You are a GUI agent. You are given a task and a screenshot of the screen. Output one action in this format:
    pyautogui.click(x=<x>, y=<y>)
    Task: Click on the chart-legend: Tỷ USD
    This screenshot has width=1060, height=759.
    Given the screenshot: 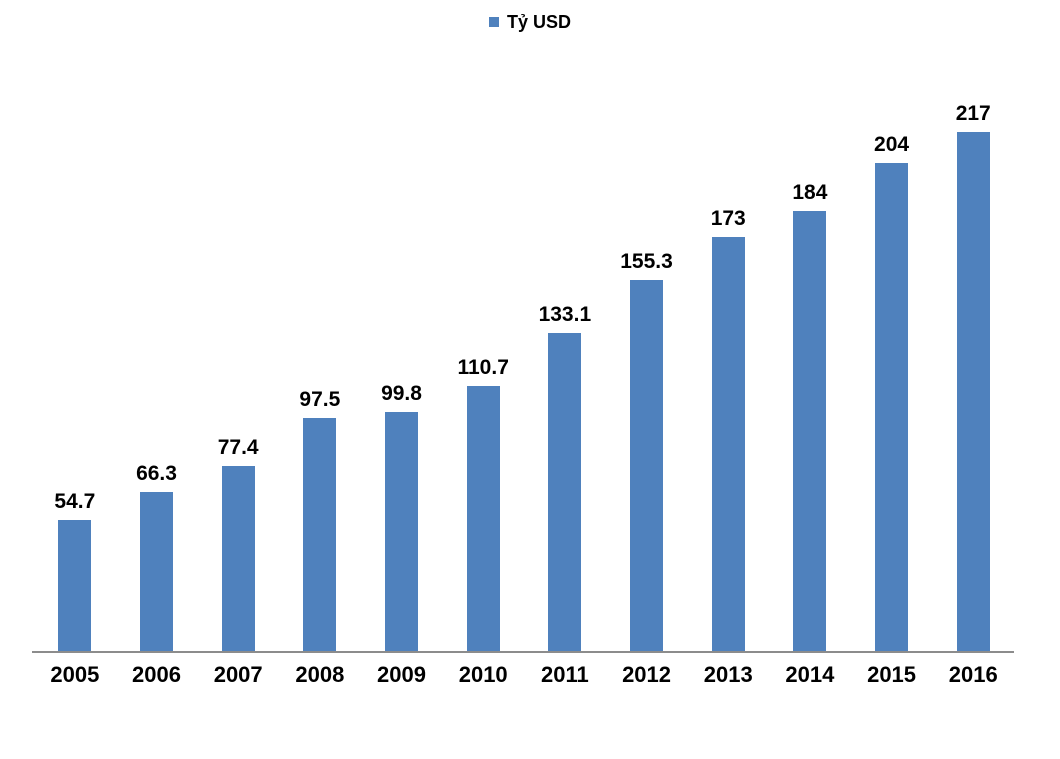 What is the action you would take?
    pyautogui.click(x=530, y=22)
    